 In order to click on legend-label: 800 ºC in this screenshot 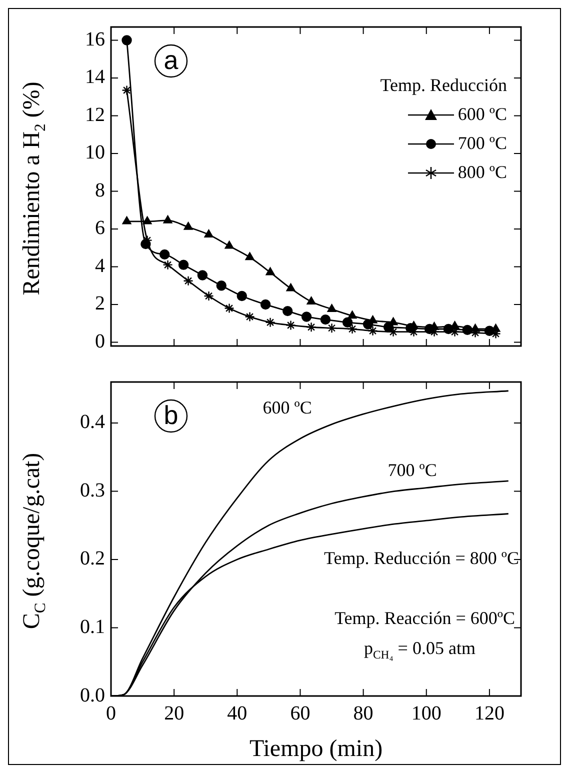, I will do `click(482, 172)`.